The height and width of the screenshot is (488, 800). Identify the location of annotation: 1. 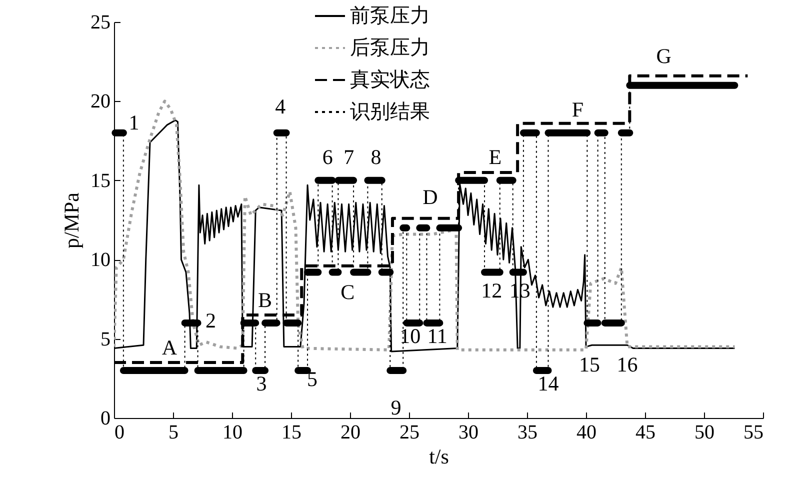
(134, 122).